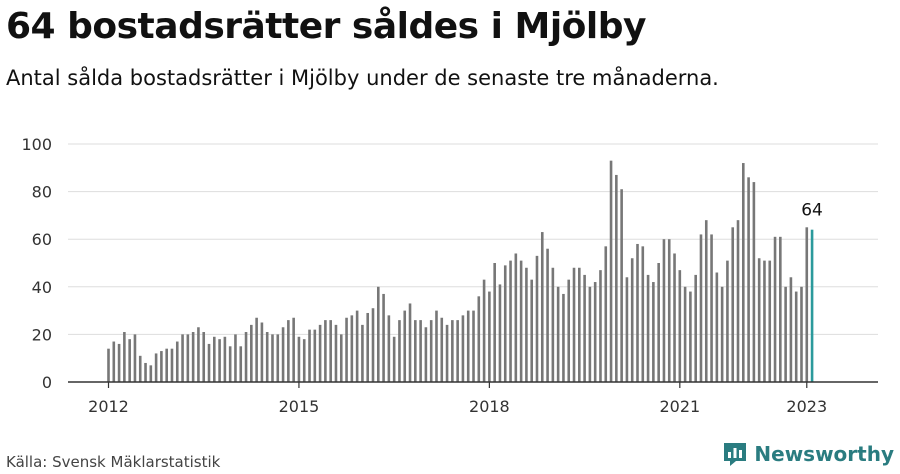 This screenshot has width=900, height=474. Describe the element at coordinates (735, 454) in the screenshot. I see `newsworthy-logo-icon` at that location.